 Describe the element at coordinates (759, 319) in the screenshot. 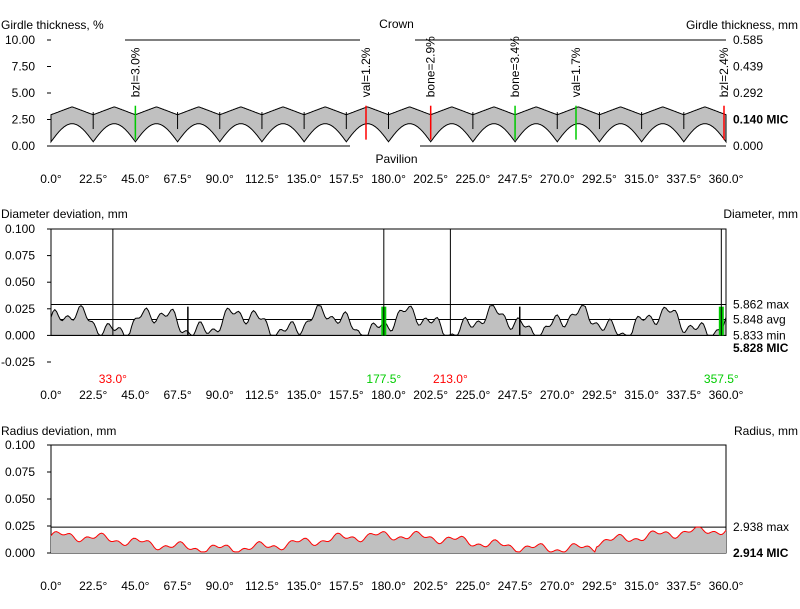

I see `avg-label: 5.848 avg` at that location.